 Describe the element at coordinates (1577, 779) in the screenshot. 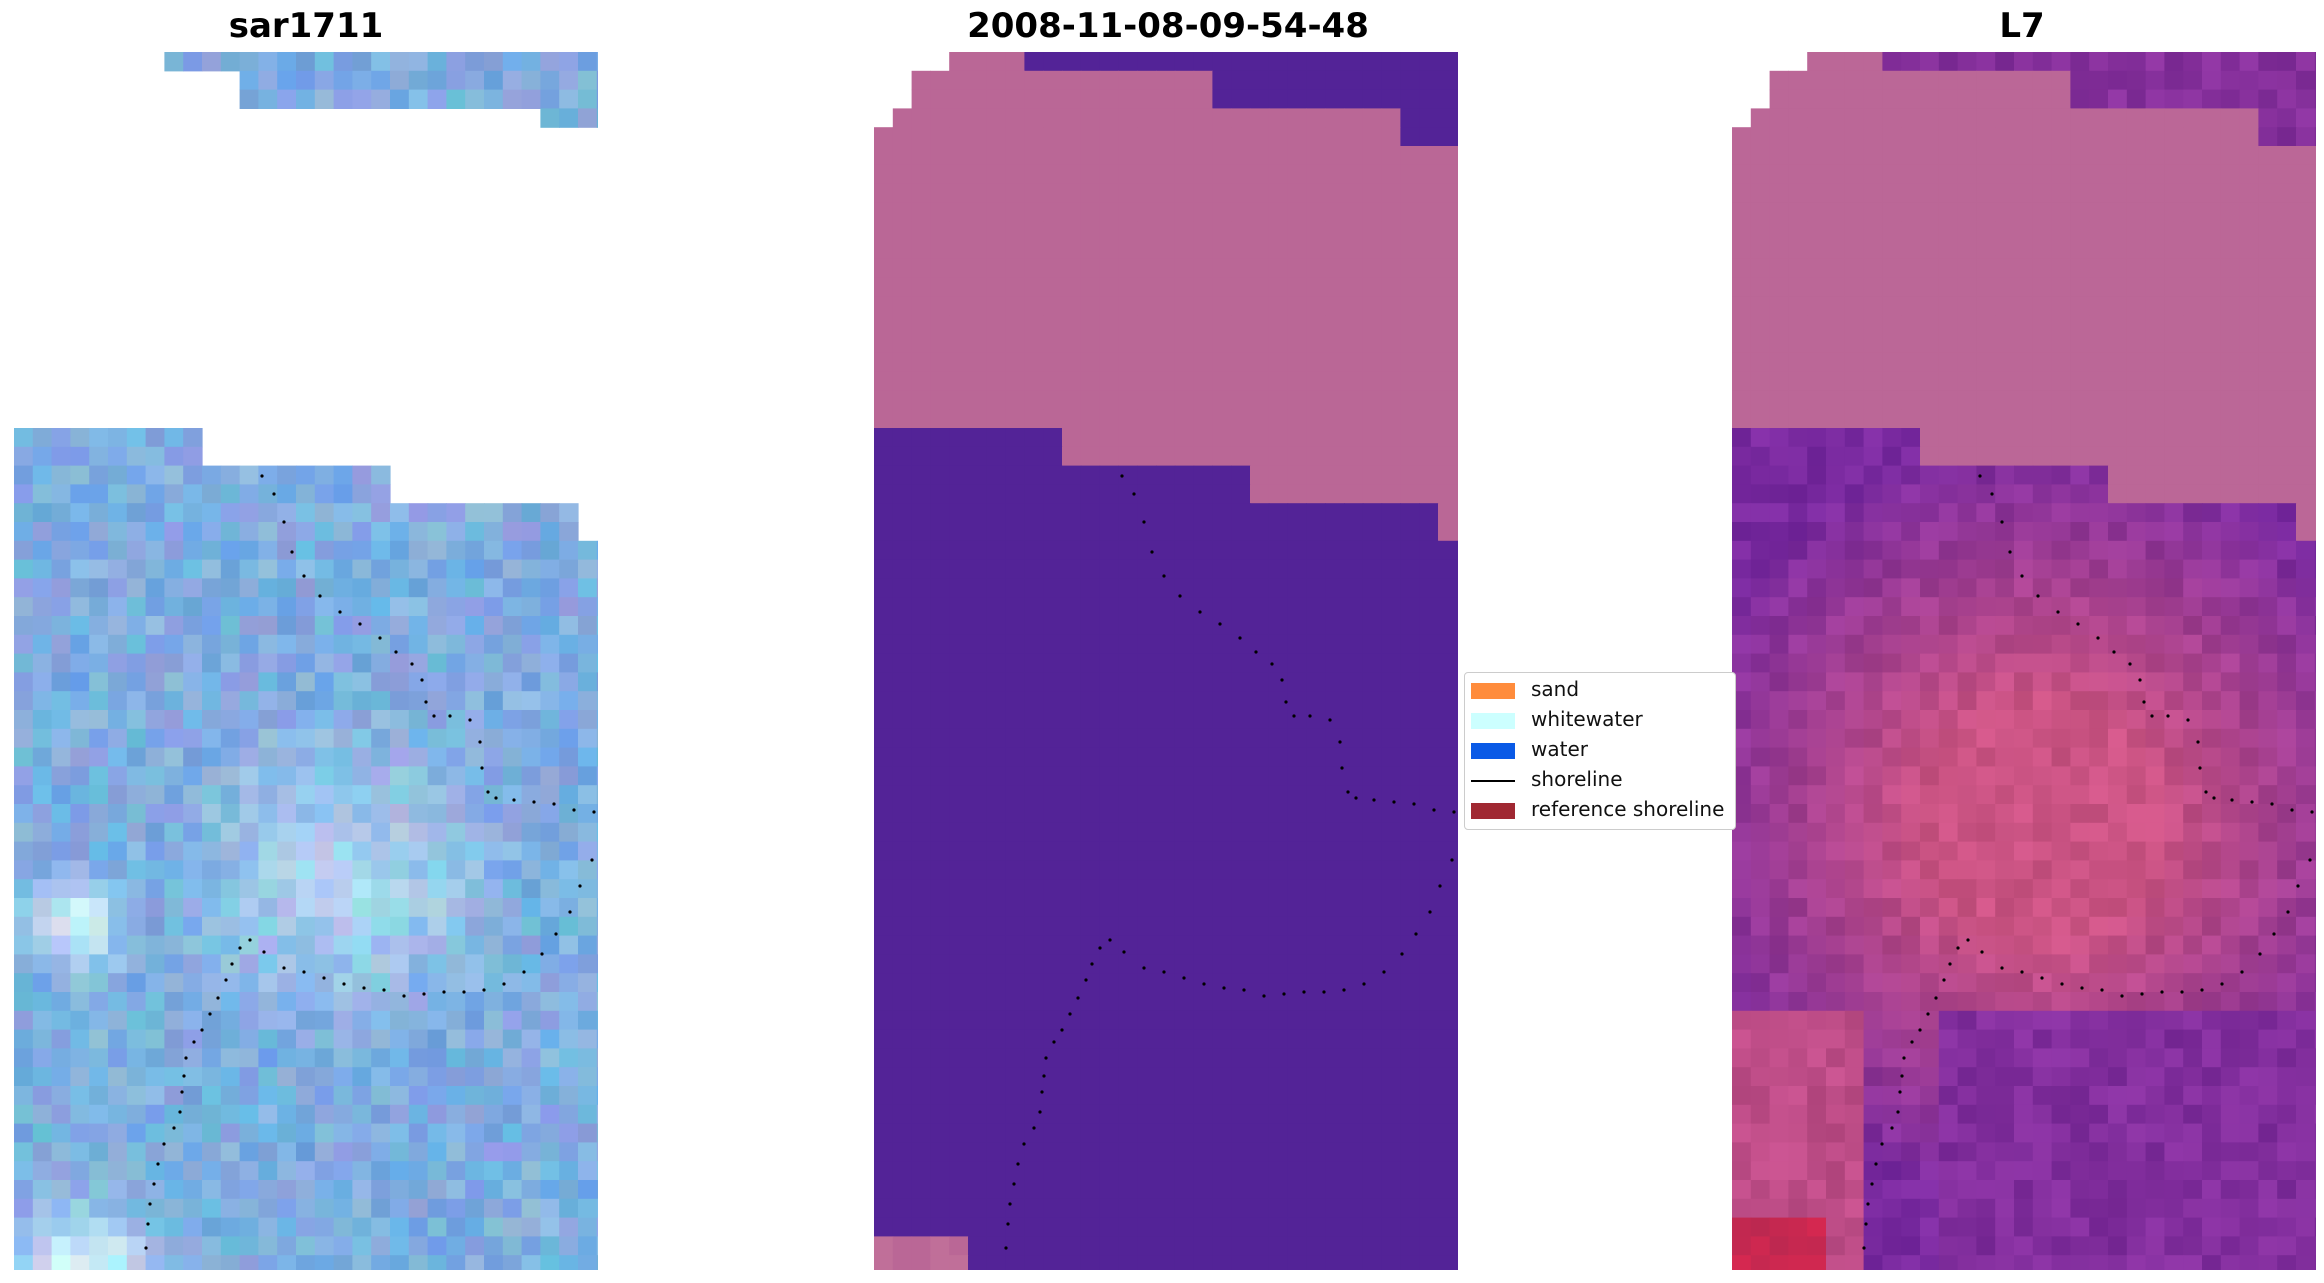

I see `legend-label: shoreline` at that location.